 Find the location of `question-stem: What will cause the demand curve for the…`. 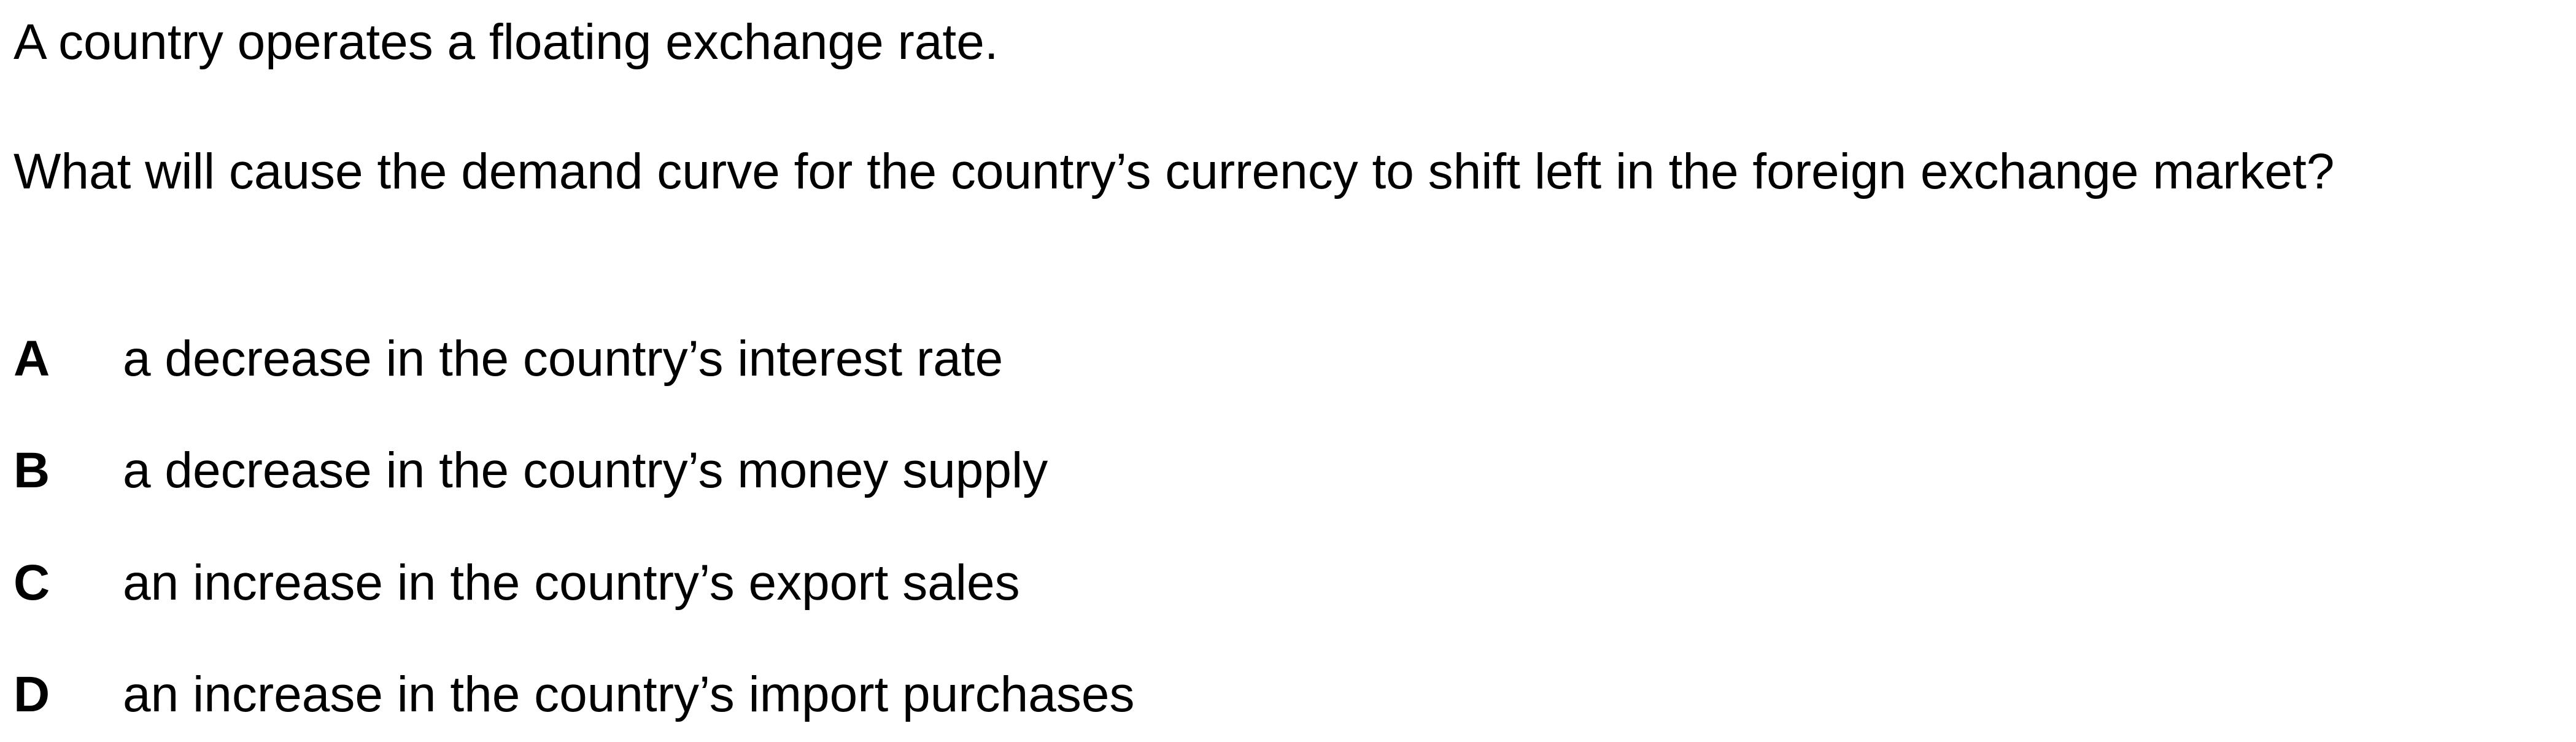

question-stem: What will cause the demand curve for the… is located at coordinates (1174, 171).